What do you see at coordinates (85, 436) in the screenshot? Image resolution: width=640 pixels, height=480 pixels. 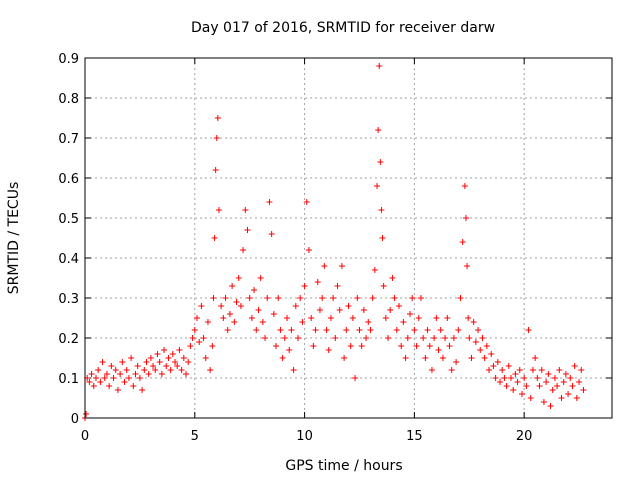 I see `x-tick-label: 0` at bounding box center [85, 436].